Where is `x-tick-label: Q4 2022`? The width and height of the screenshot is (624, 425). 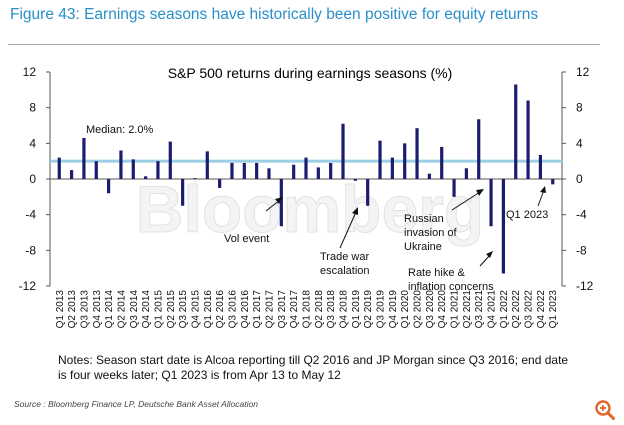
x-tick-label: Q4 2022 is located at coordinates (541, 309).